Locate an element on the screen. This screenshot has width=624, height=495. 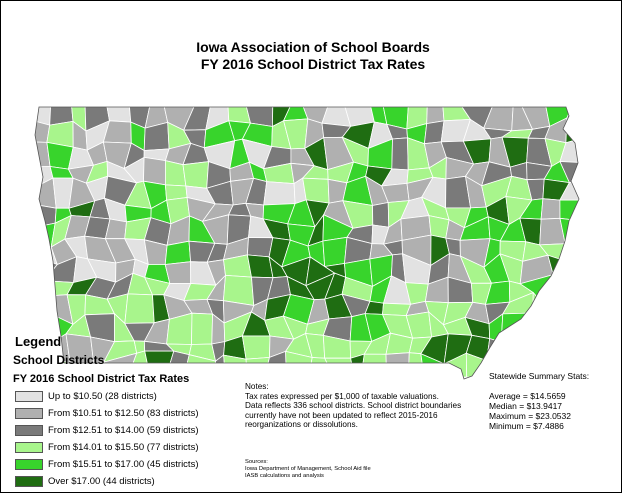
map-title: Iowa Association of School Boards is located at coordinates (313, 47).